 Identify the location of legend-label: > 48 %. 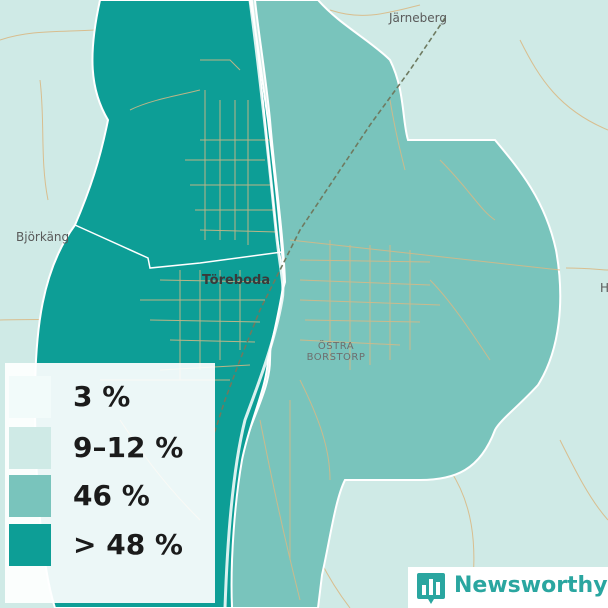
(128, 544).